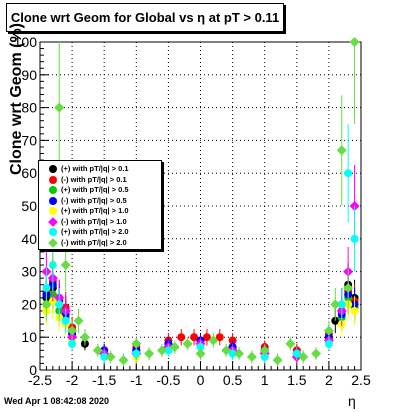 This screenshot has width=400, height=412. Describe the element at coordinates (329, 380) in the screenshot. I see `x-tick-label: 2` at that location.